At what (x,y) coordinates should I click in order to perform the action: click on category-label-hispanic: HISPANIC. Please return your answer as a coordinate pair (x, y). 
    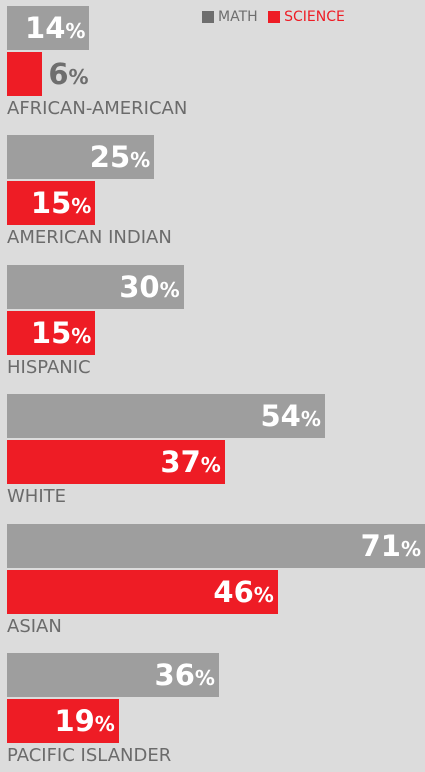
    Looking at the image, I should click on (49, 367).